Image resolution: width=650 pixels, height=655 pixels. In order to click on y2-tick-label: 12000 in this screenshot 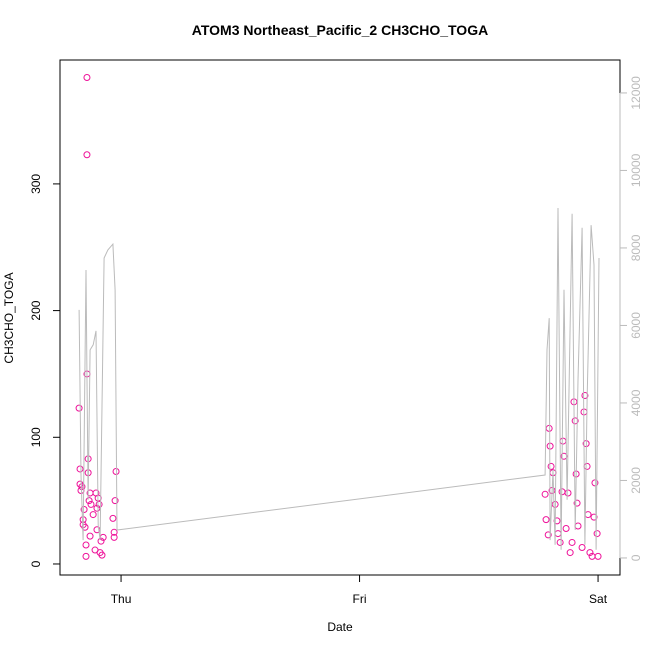, I will do `click(636, 93)`.